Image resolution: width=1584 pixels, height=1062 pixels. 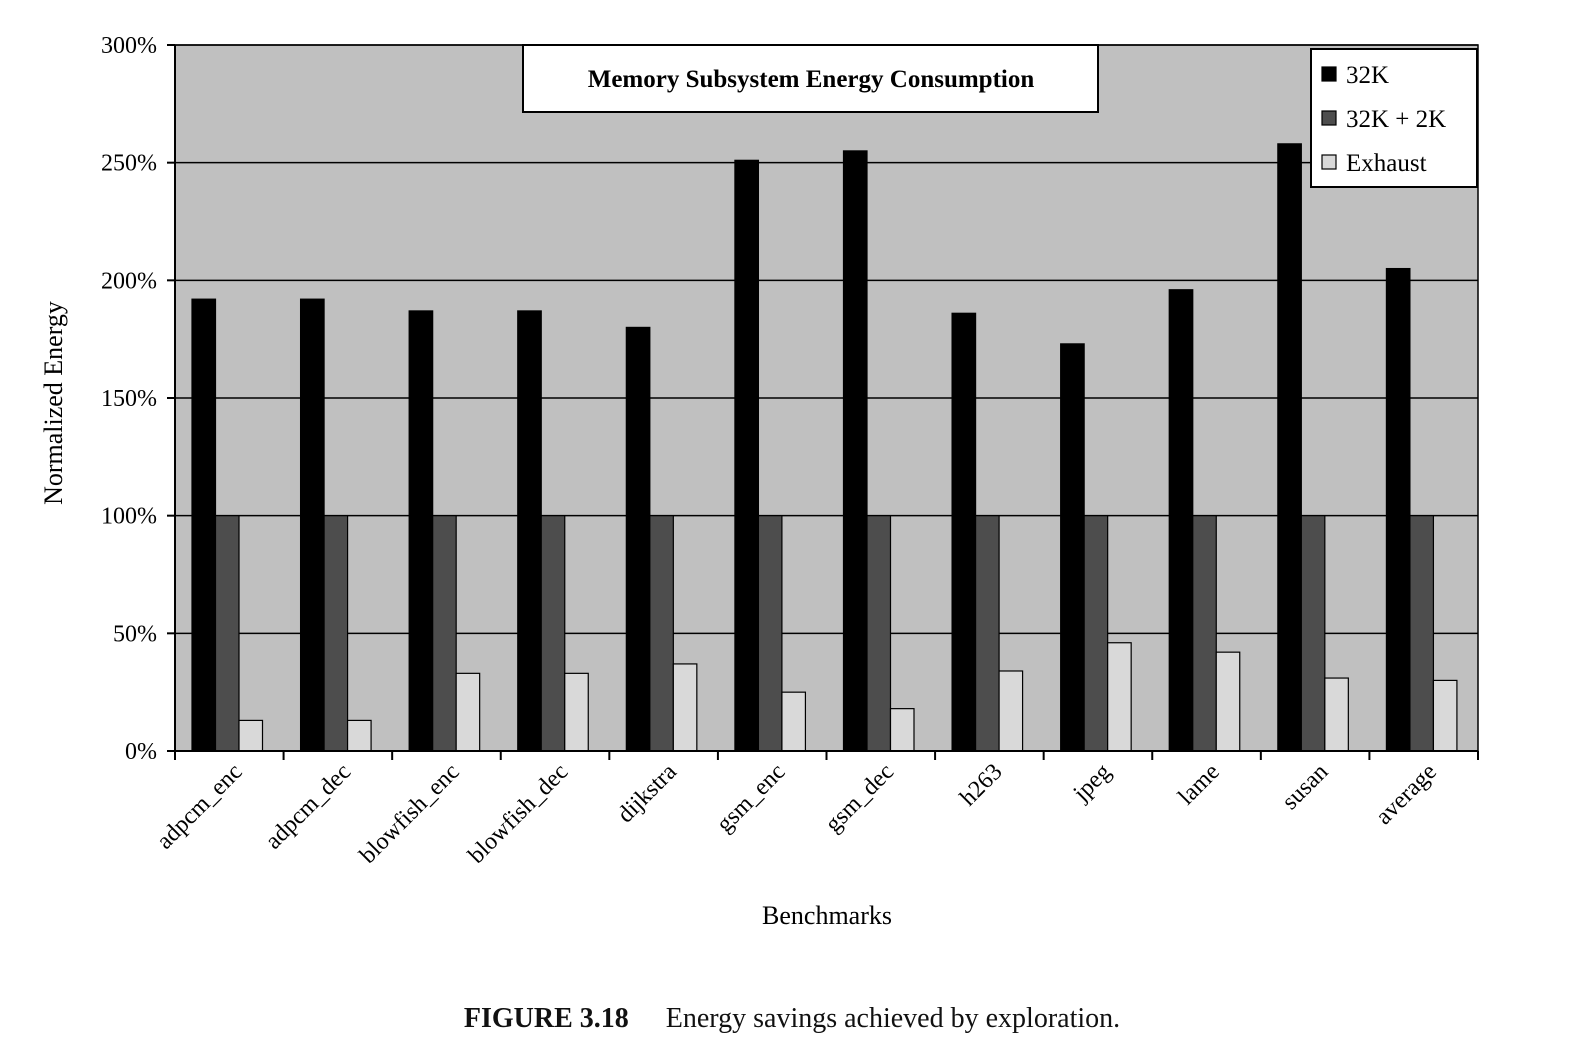 What do you see at coordinates (638, 539) in the screenshot?
I see `bar-32k-dijkstra` at bounding box center [638, 539].